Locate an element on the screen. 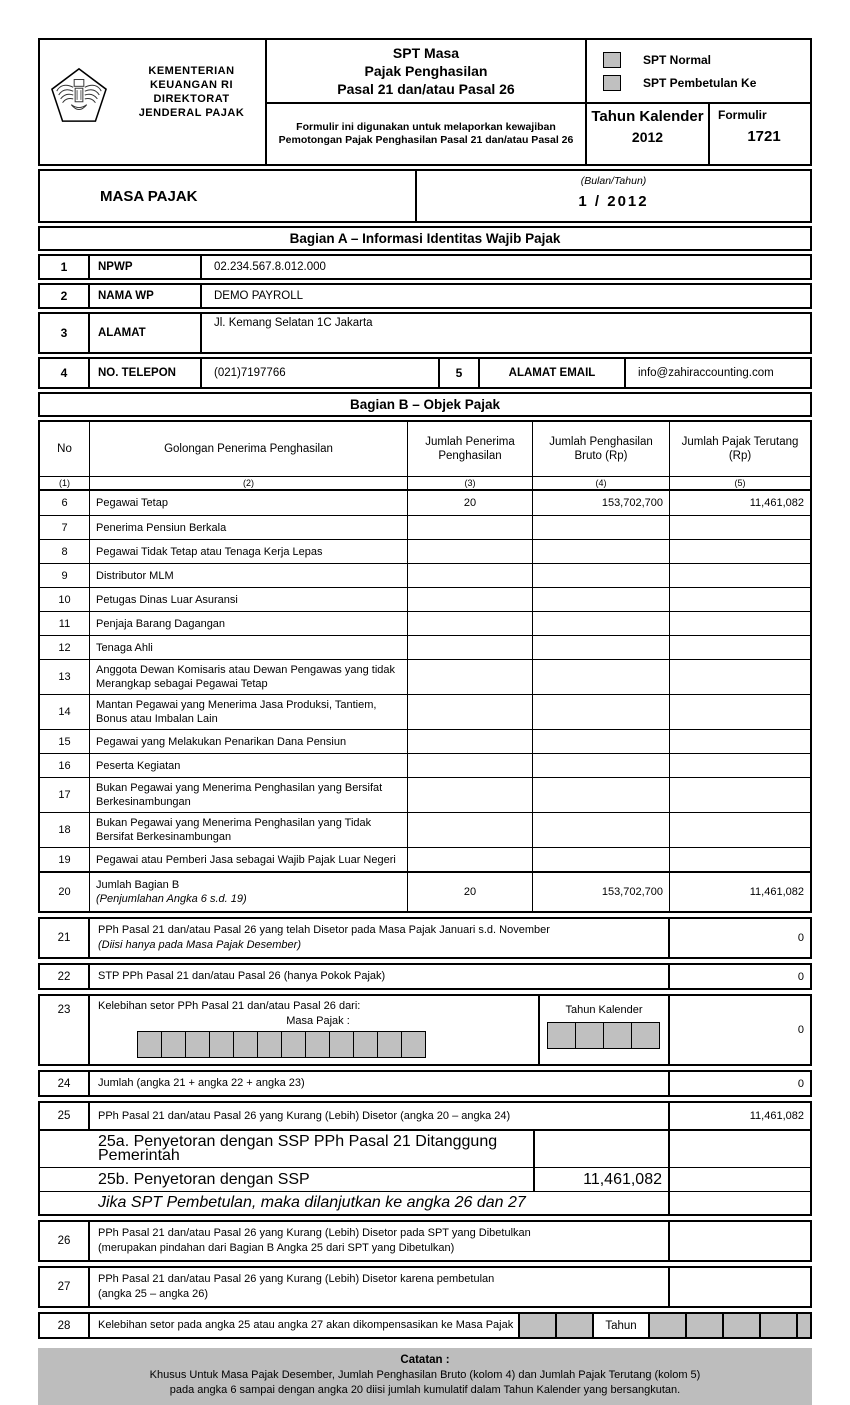 Image resolution: width=850 pixels, height=1405 pixels. row-23-value: 0 is located at coordinates (739, 1030).